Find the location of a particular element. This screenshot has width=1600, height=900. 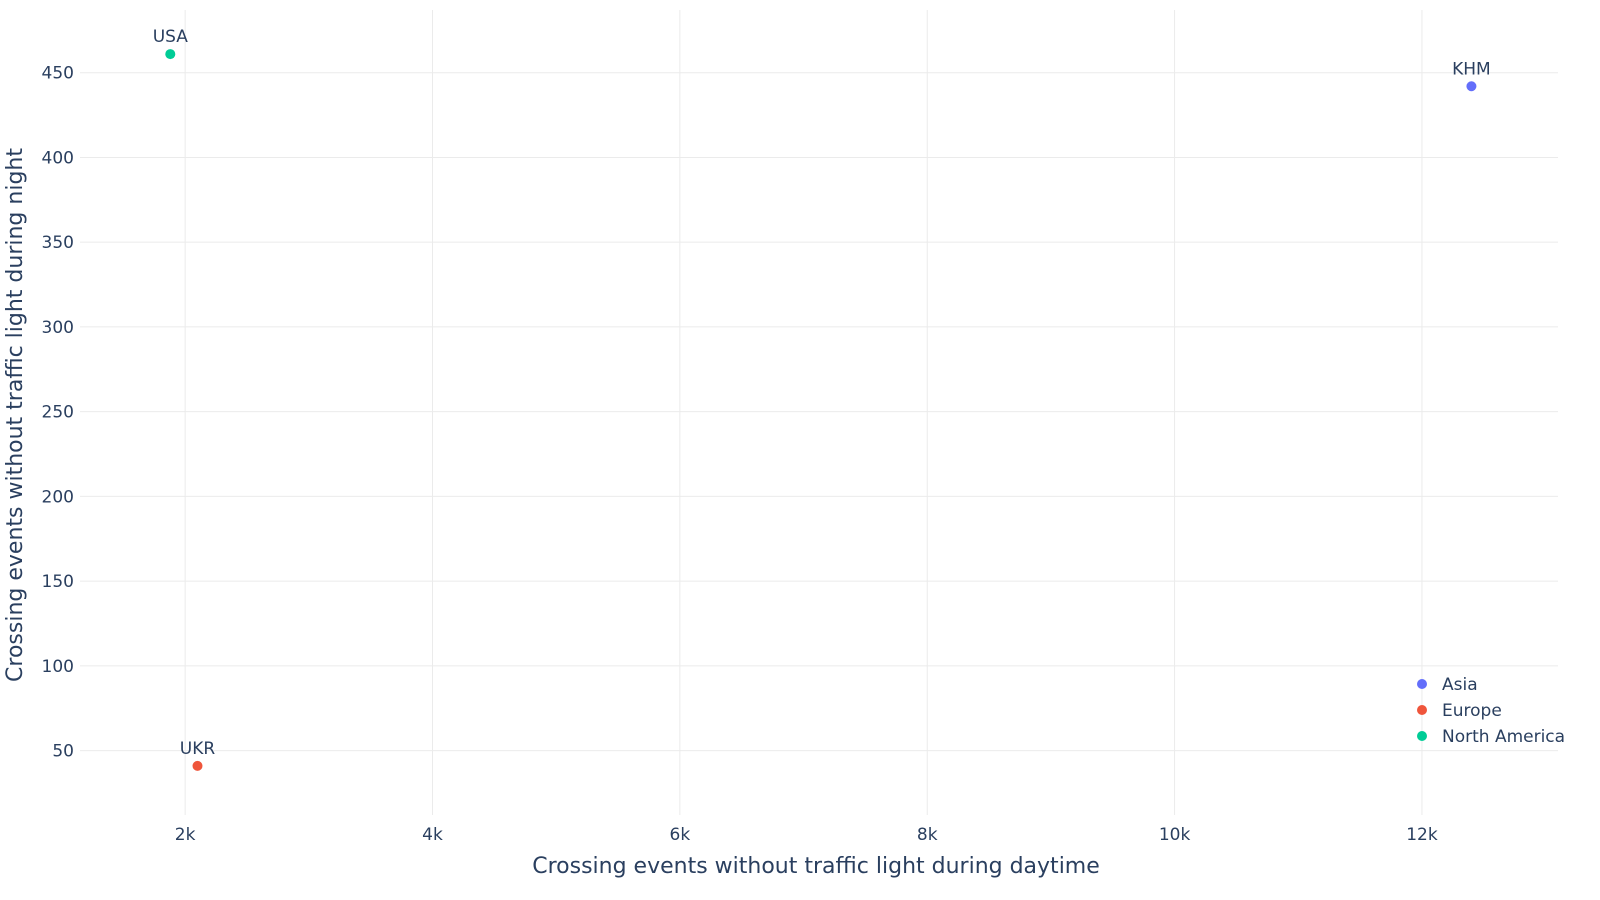

legend: Asia Europe North America is located at coordinates (1491, 711).